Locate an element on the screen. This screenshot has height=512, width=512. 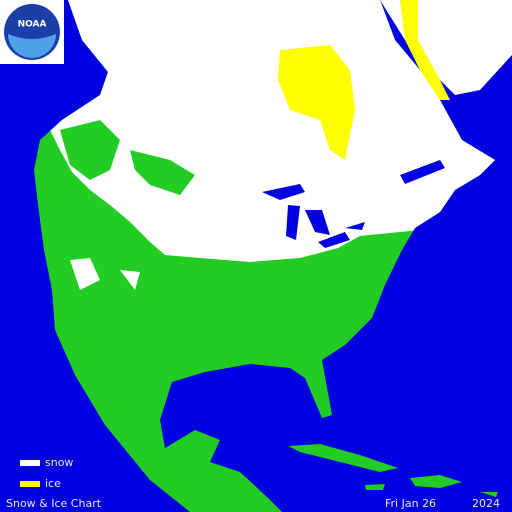
legend-label: snow is located at coordinates (59, 462).